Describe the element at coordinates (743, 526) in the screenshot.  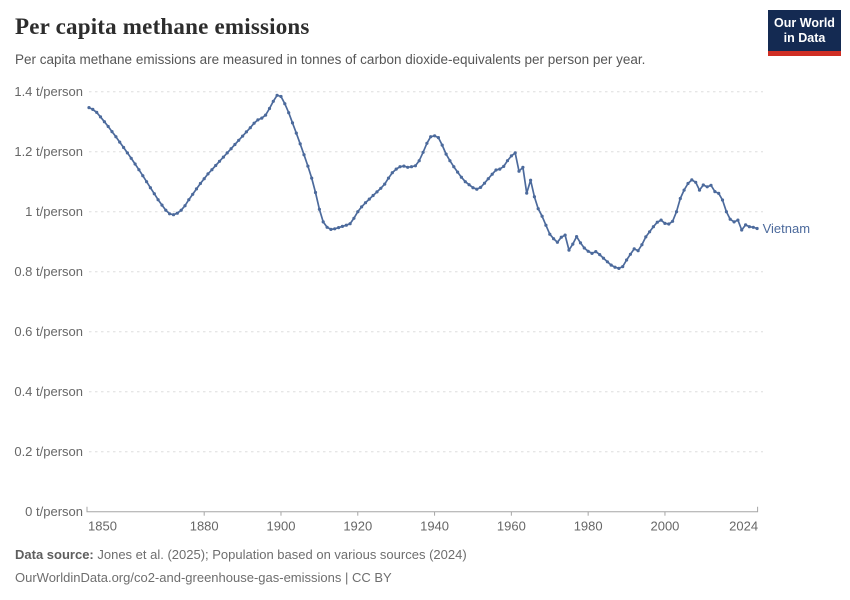
I see `x-axis-tick-label: 2024` at that location.